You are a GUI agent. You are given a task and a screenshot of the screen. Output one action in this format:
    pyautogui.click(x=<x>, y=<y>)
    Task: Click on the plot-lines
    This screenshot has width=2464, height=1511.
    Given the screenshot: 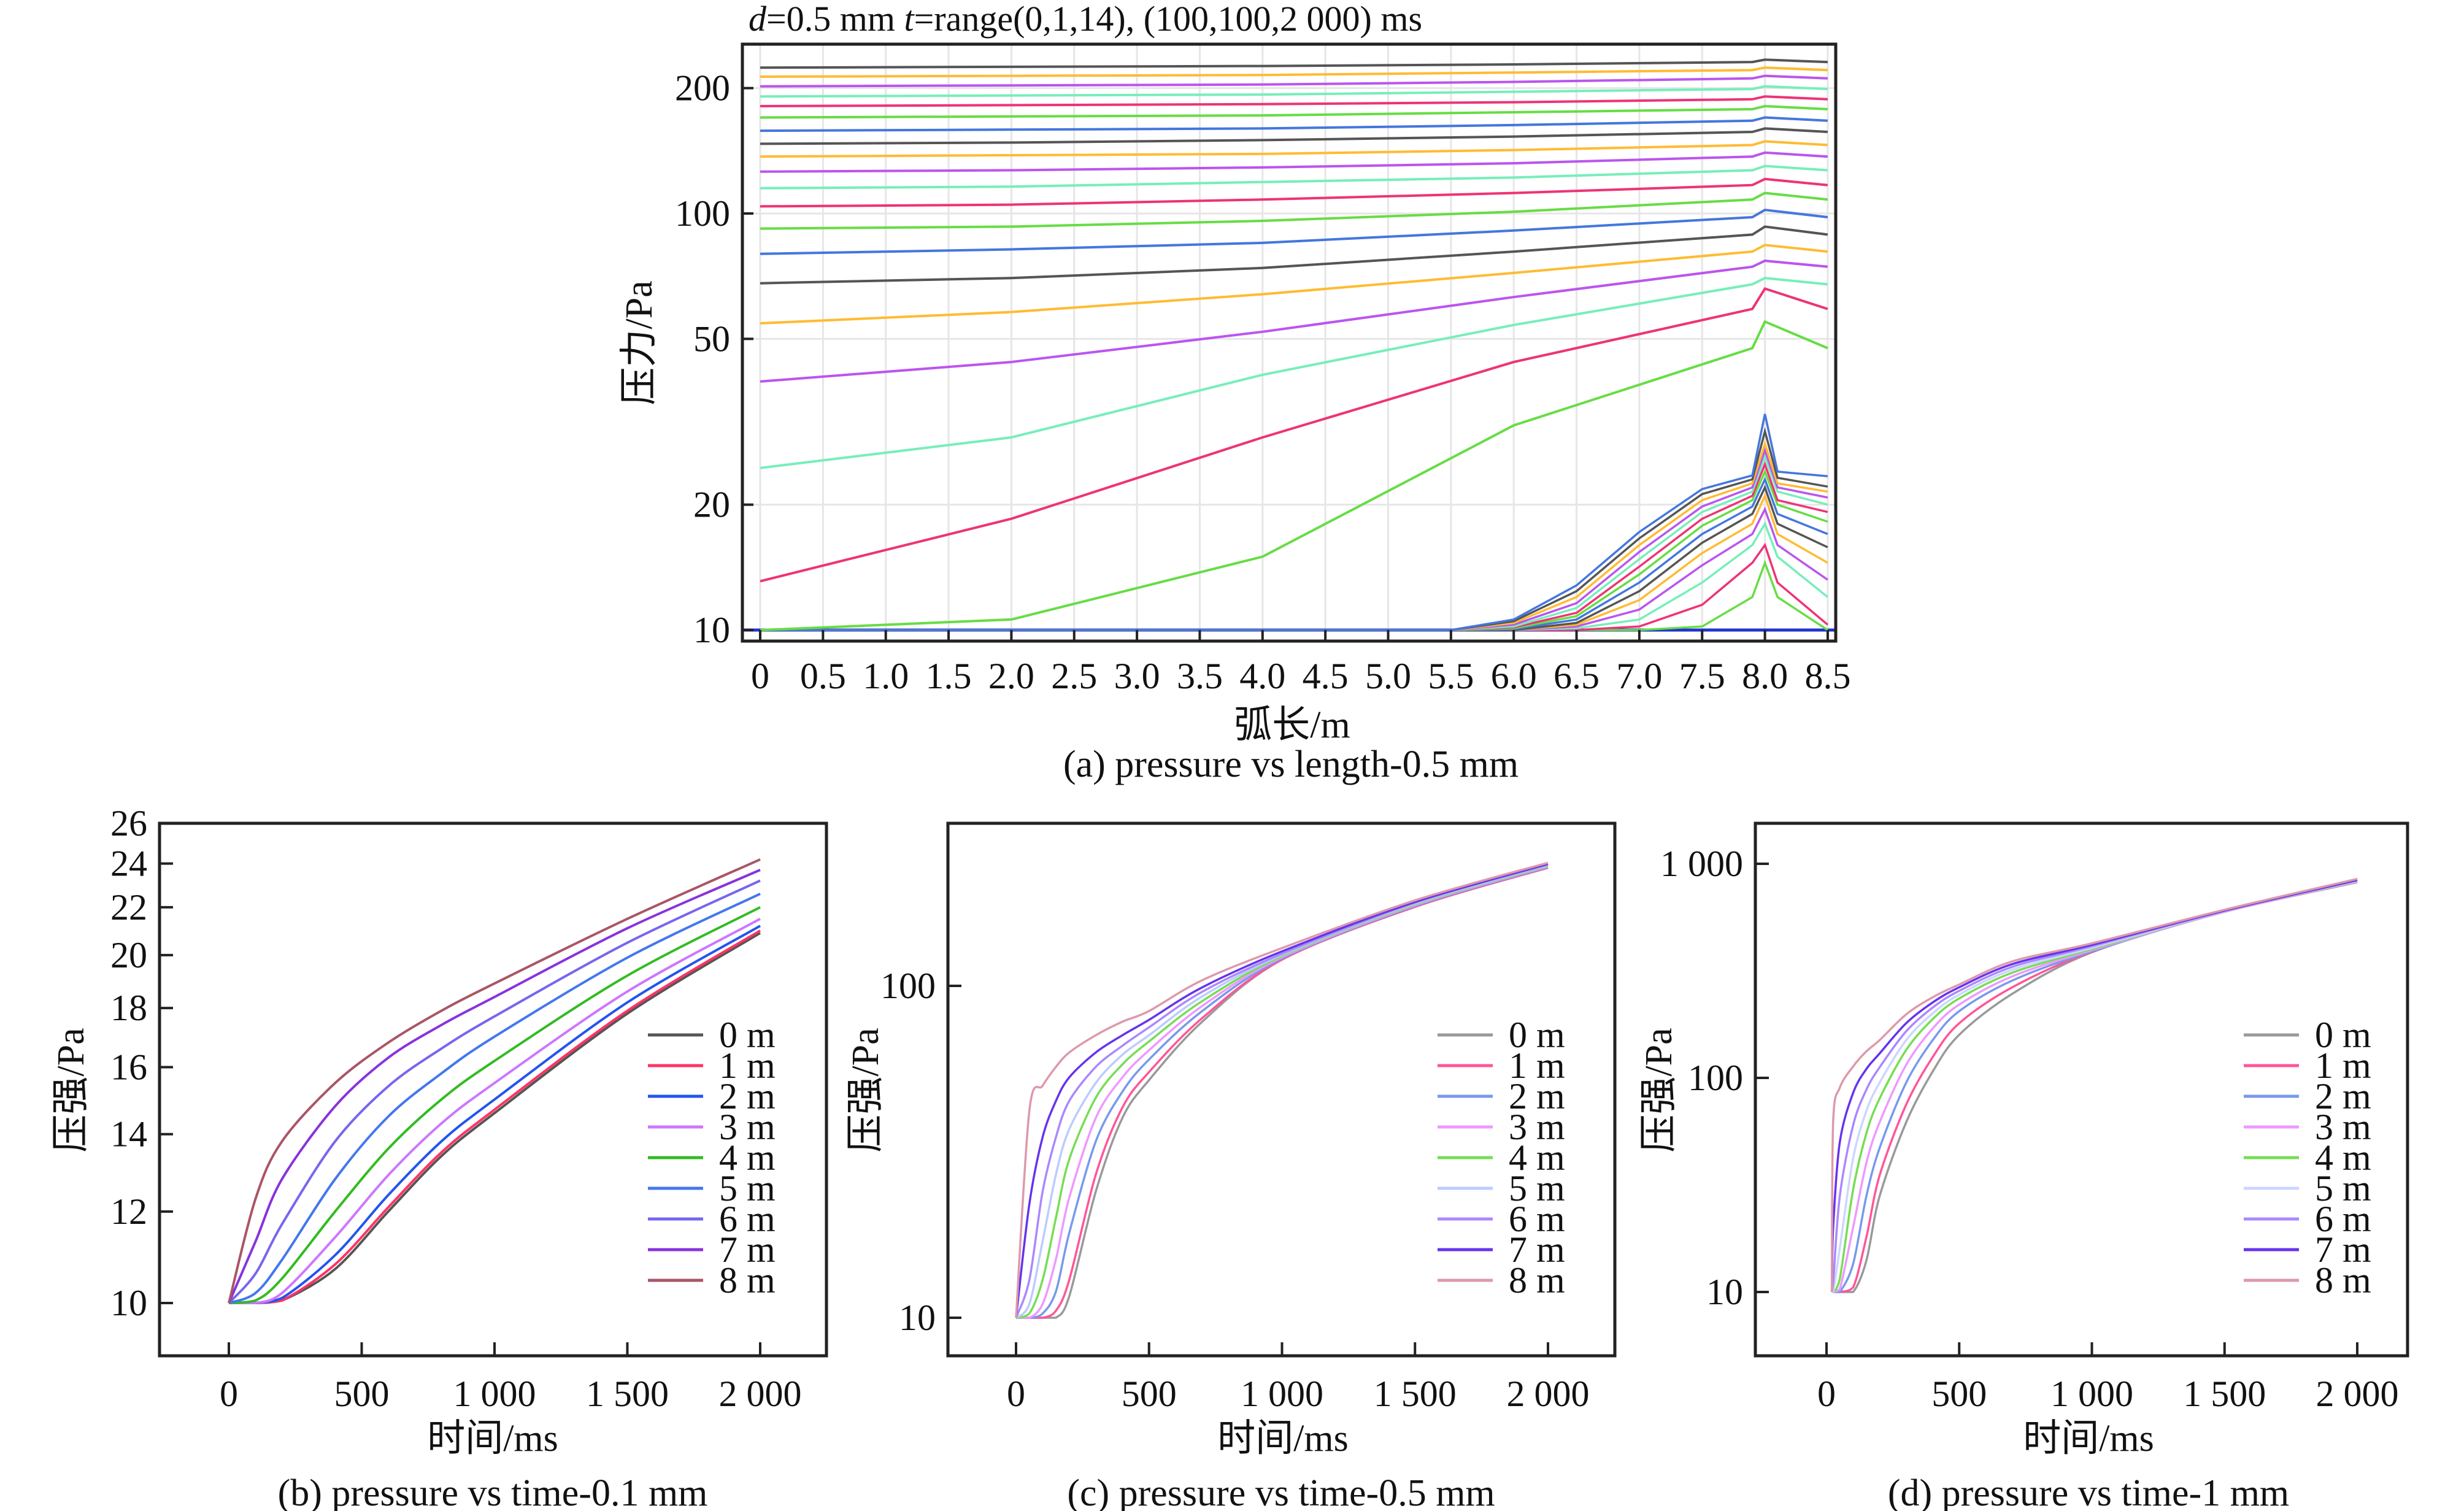 What is the action you would take?
    pyautogui.click(x=495, y=1081)
    